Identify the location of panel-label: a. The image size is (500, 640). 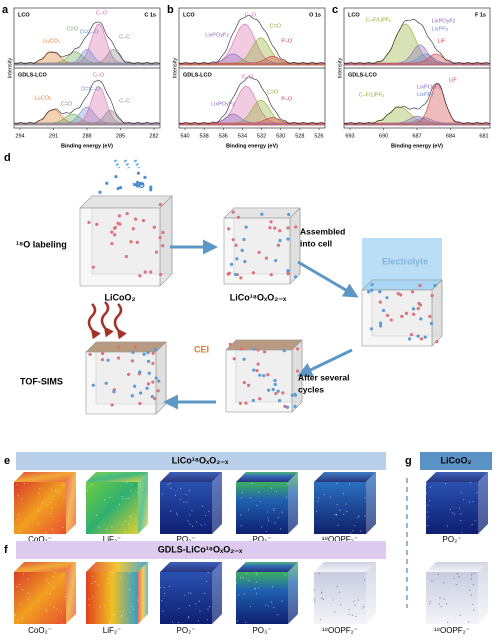
(5, 10).